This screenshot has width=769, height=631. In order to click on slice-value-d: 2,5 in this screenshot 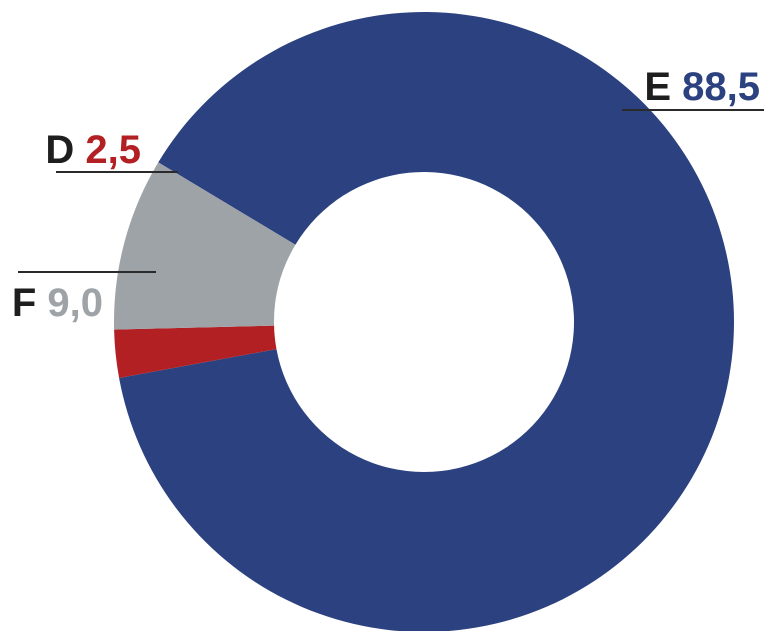, I will do `click(113, 150)`.